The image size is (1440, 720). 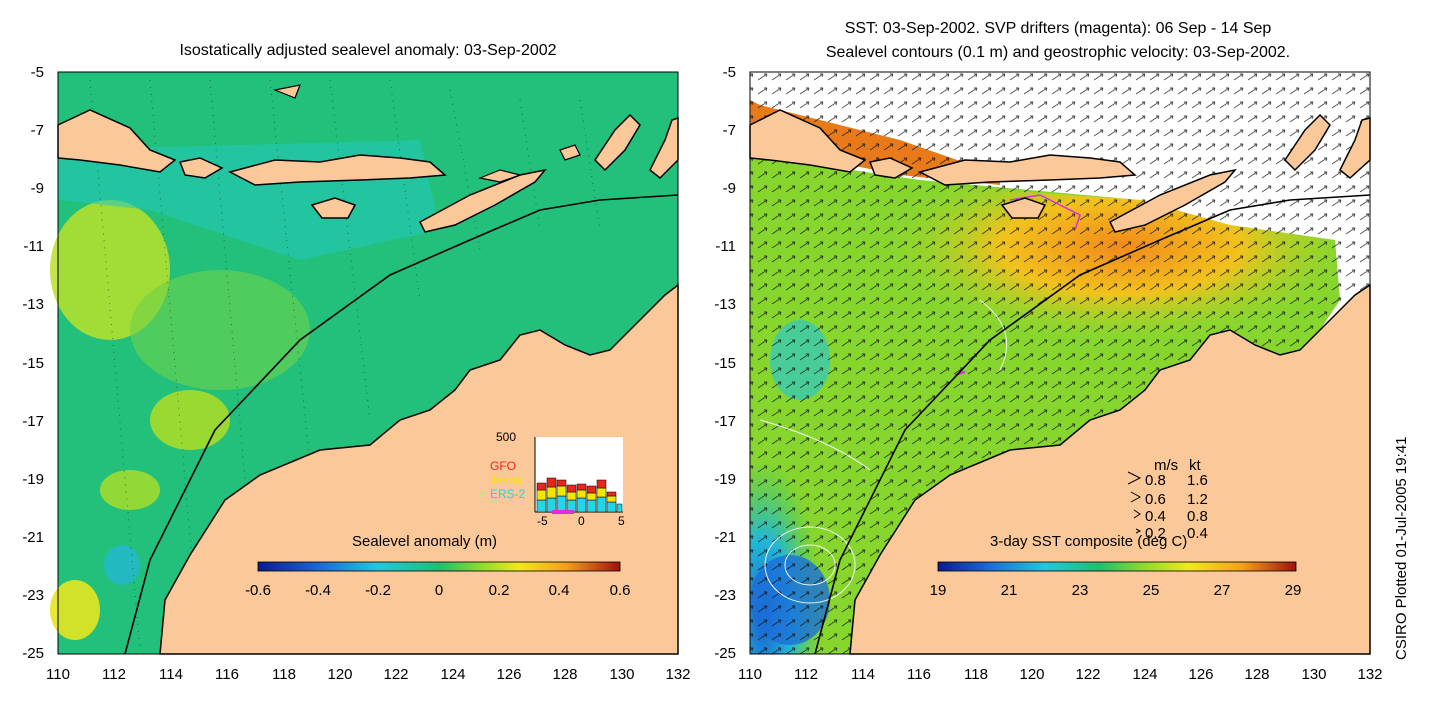 What do you see at coordinates (729, 130) in the screenshot?
I see `right-lat-tick: -7` at bounding box center [729, 130].